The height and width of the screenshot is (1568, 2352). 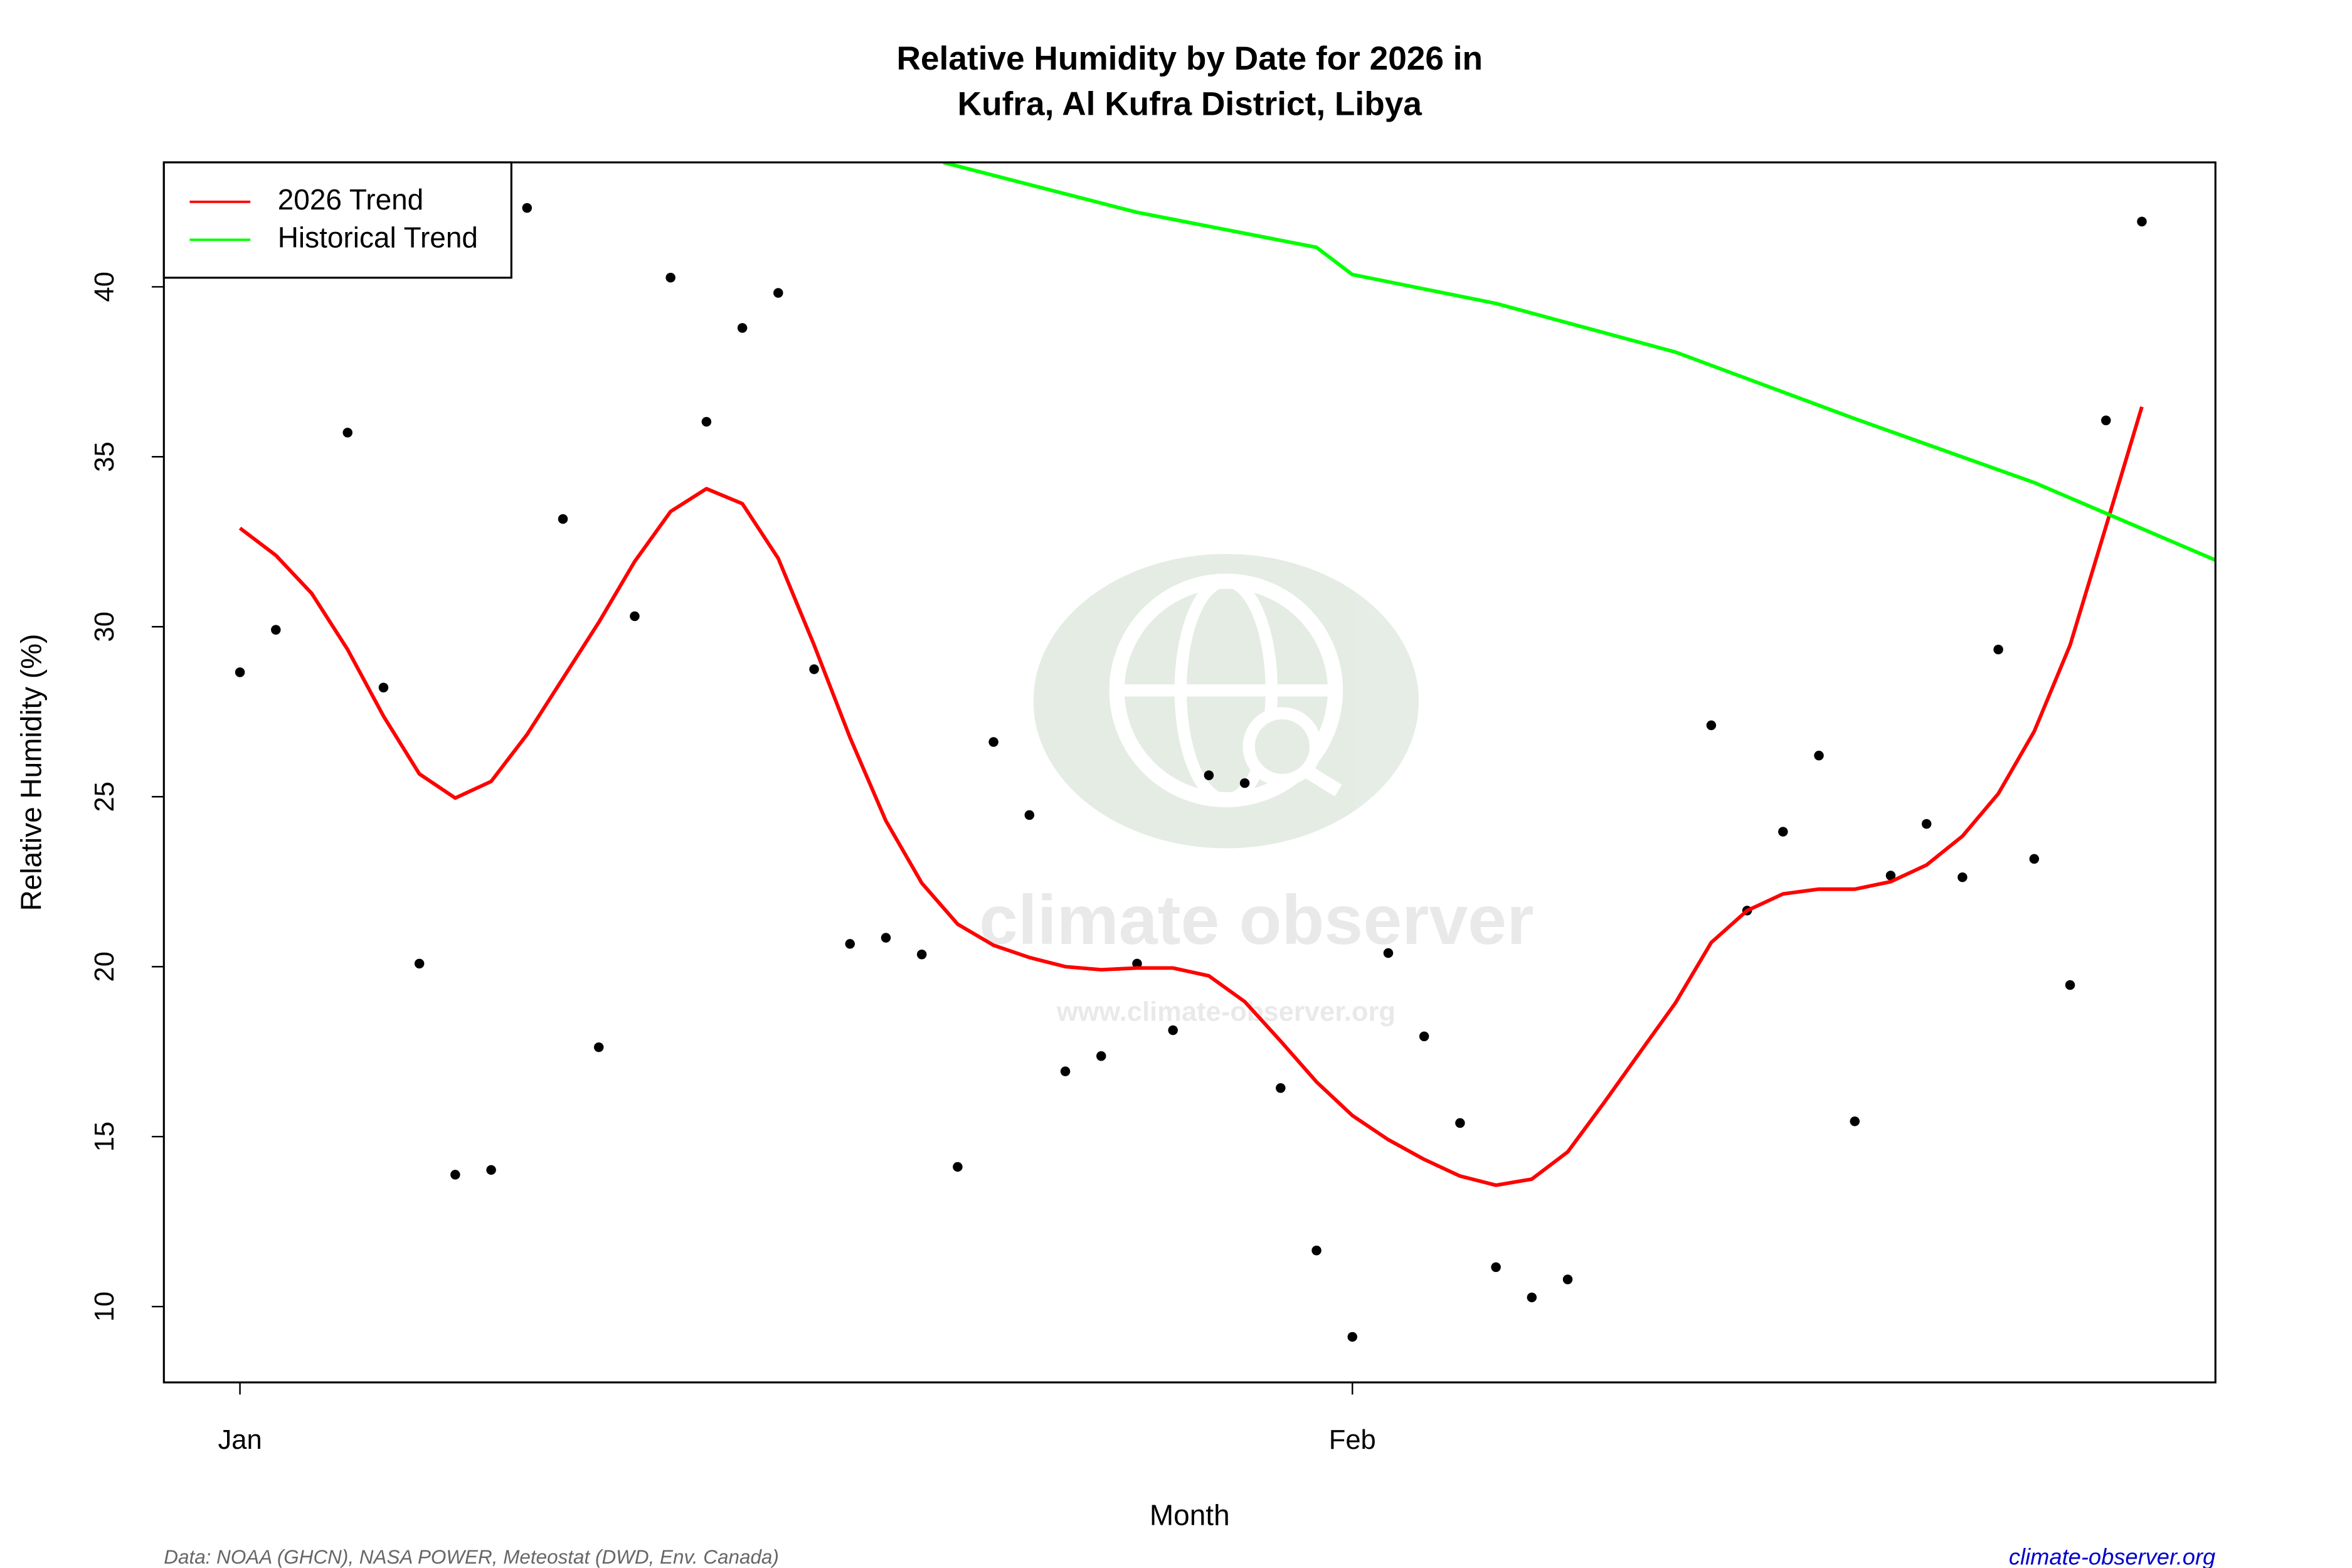 What do you see at coordinates (1190, 1516) in the screenshot?
I see `x-axis-title: Month` at bounding box center [1190, 1516].